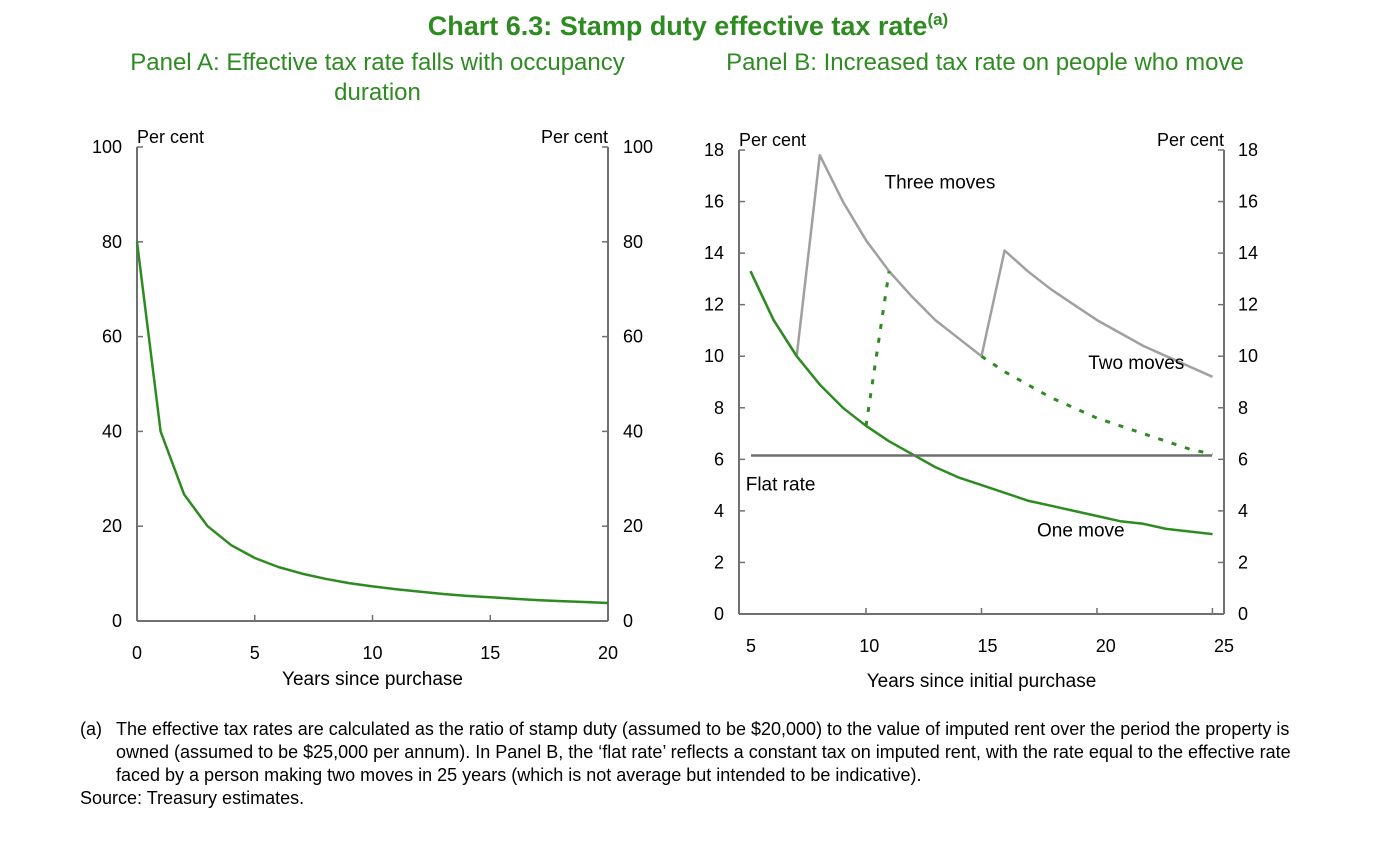  What do you see at coordinates (1248, 150) in the screenshot?
I see `y-tick-label-right: 18` at bounding box center [1248, 150].